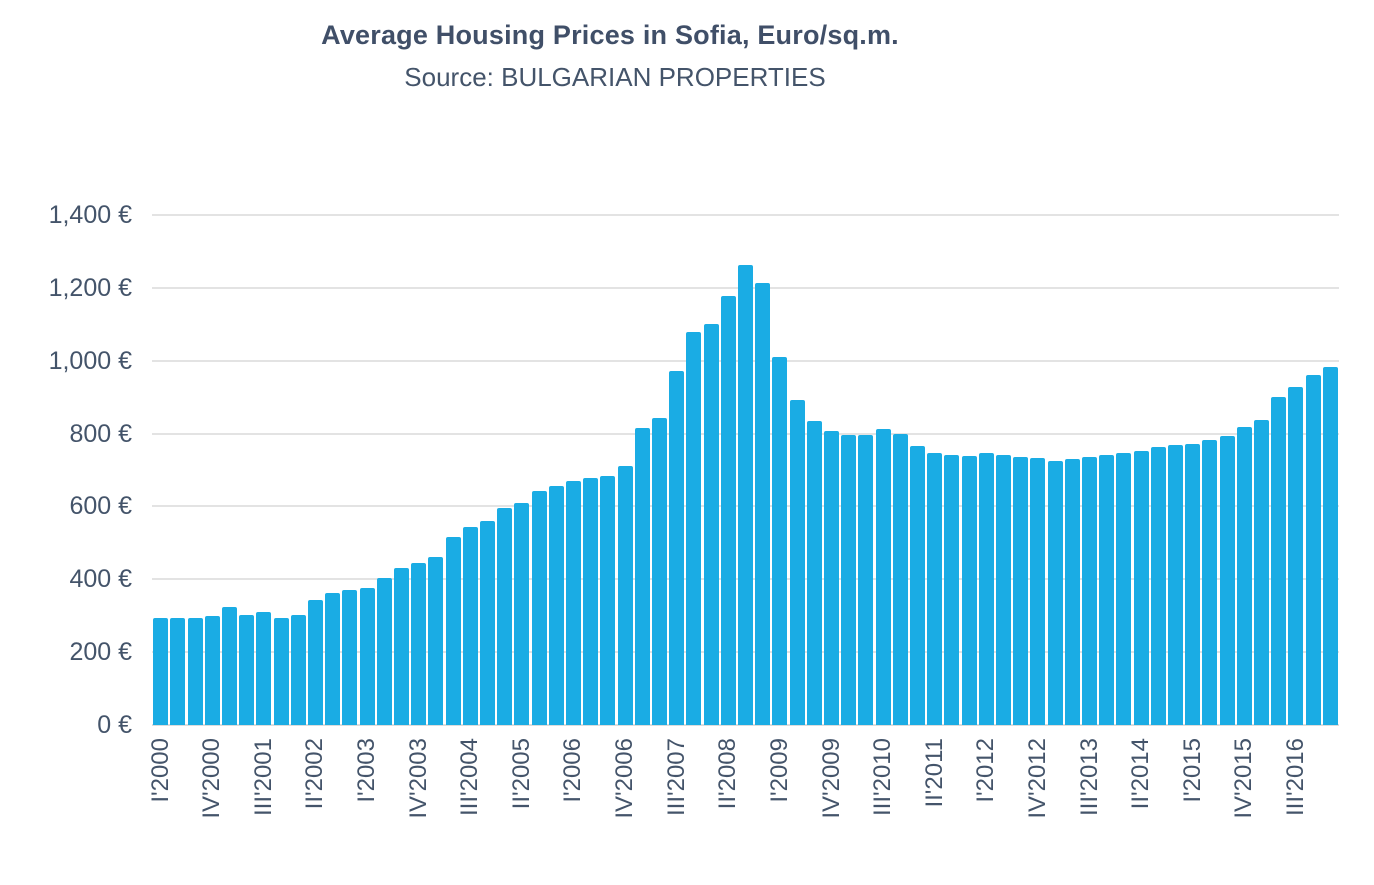  Describe the element at coordinates (883, 777) in the screenshot. I see `x-axis-tick-label: III'2010` at that location.